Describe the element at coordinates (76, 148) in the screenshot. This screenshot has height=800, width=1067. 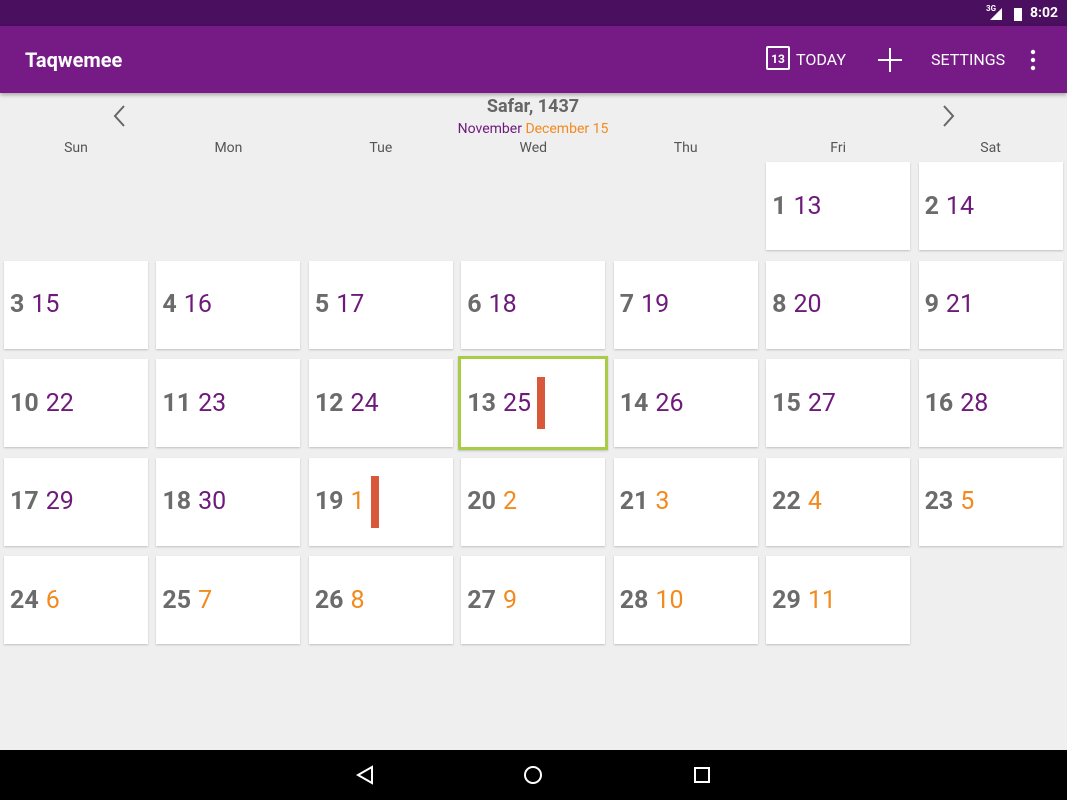
I see `weekday: Sun` at that location.